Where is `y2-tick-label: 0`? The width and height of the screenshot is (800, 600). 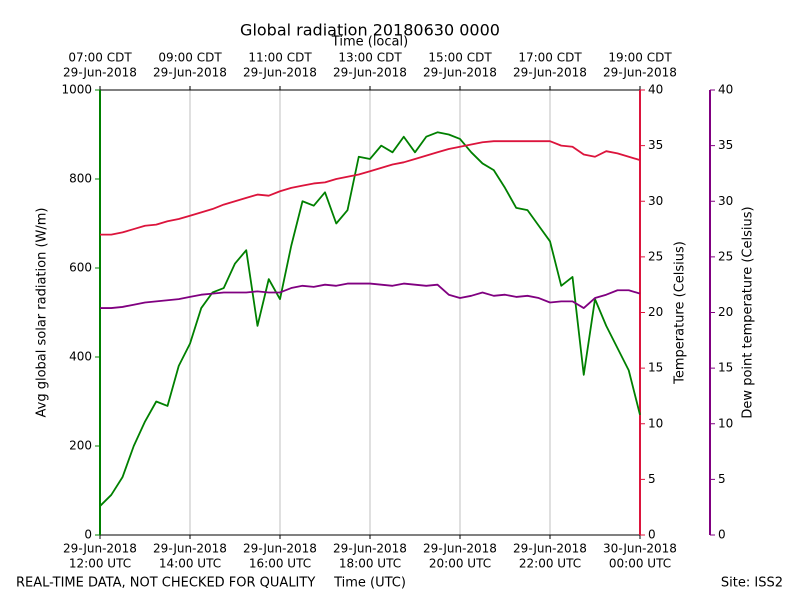
y2-tick-label: 0 is located at coordinates (652, 535).